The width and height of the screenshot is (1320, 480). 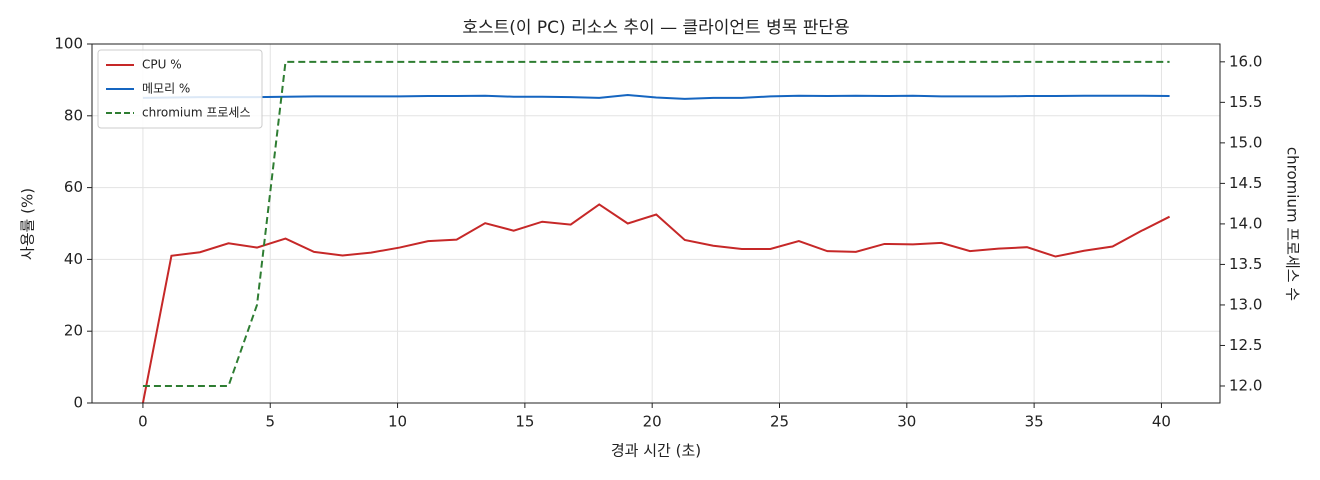 I want to click on y2-tick-label: 12.5, so click(x=1245, y=345).